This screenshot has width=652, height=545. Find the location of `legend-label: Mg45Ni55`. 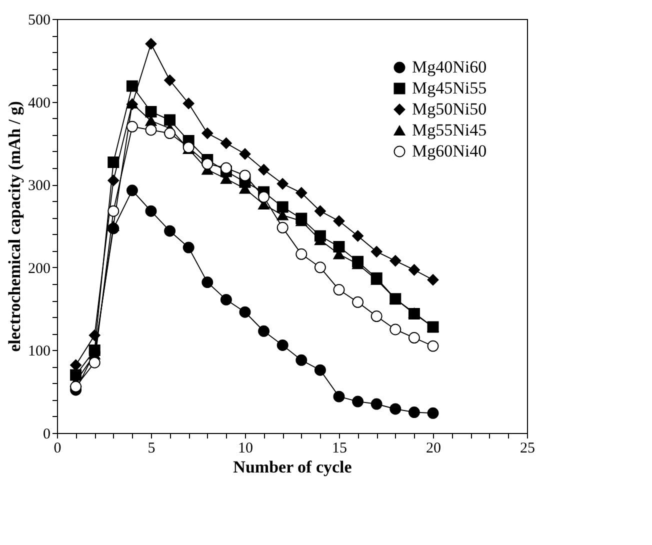

legend-label: Mg45Ni55 is located at coordinates (449, 88).